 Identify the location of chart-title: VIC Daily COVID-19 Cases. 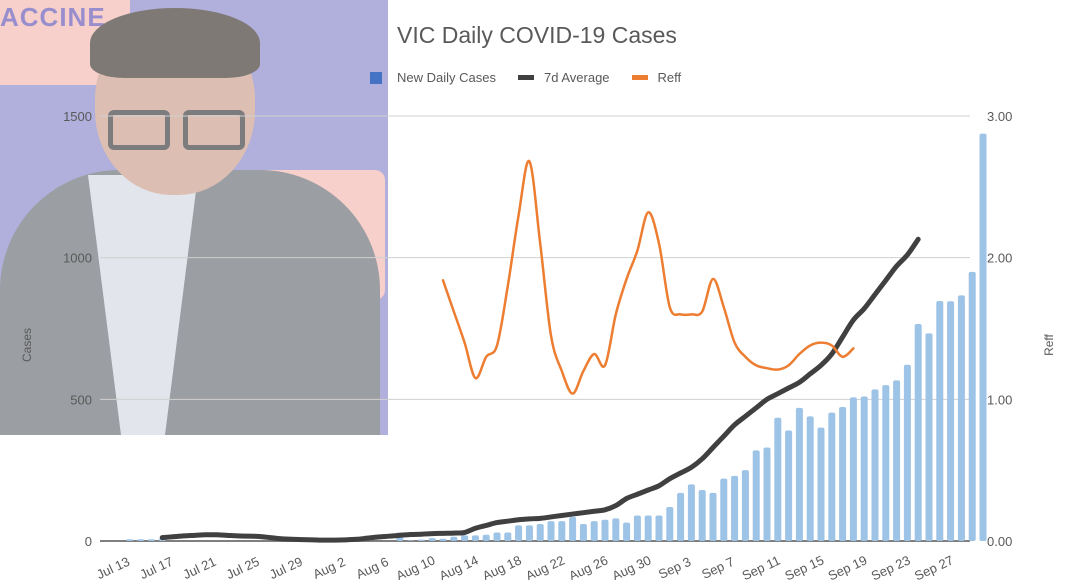
(537, 35).